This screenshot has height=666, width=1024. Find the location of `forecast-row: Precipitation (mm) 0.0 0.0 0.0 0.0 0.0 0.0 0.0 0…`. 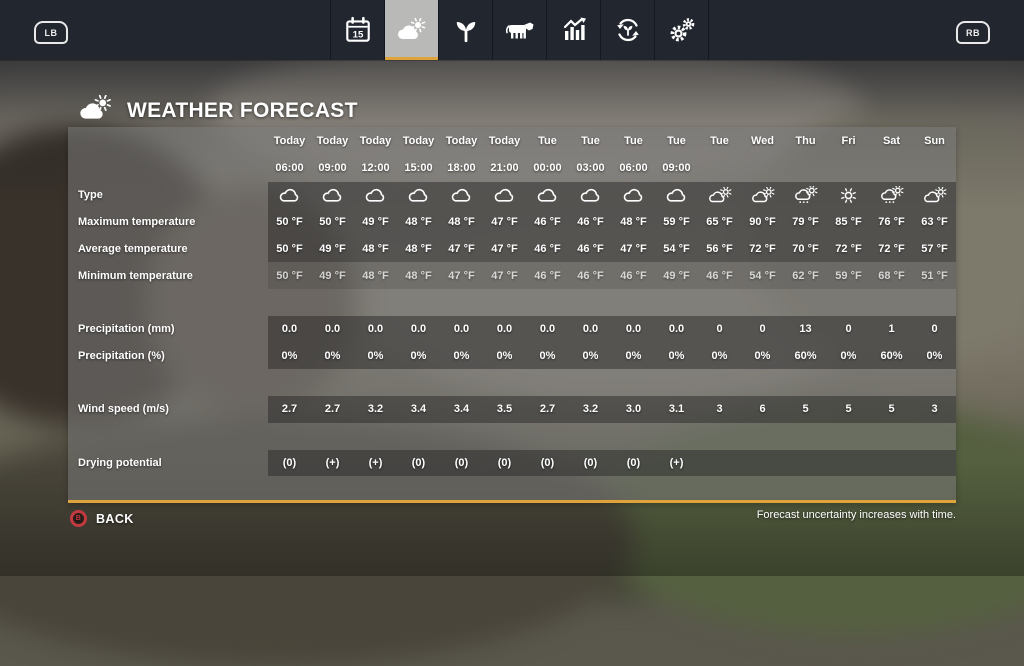

forecast-row: Precipitation (mm) 0.0 0.0 0.0 0.0 0.0 0.0 0.0 0… is located at coordinates (512, 329).